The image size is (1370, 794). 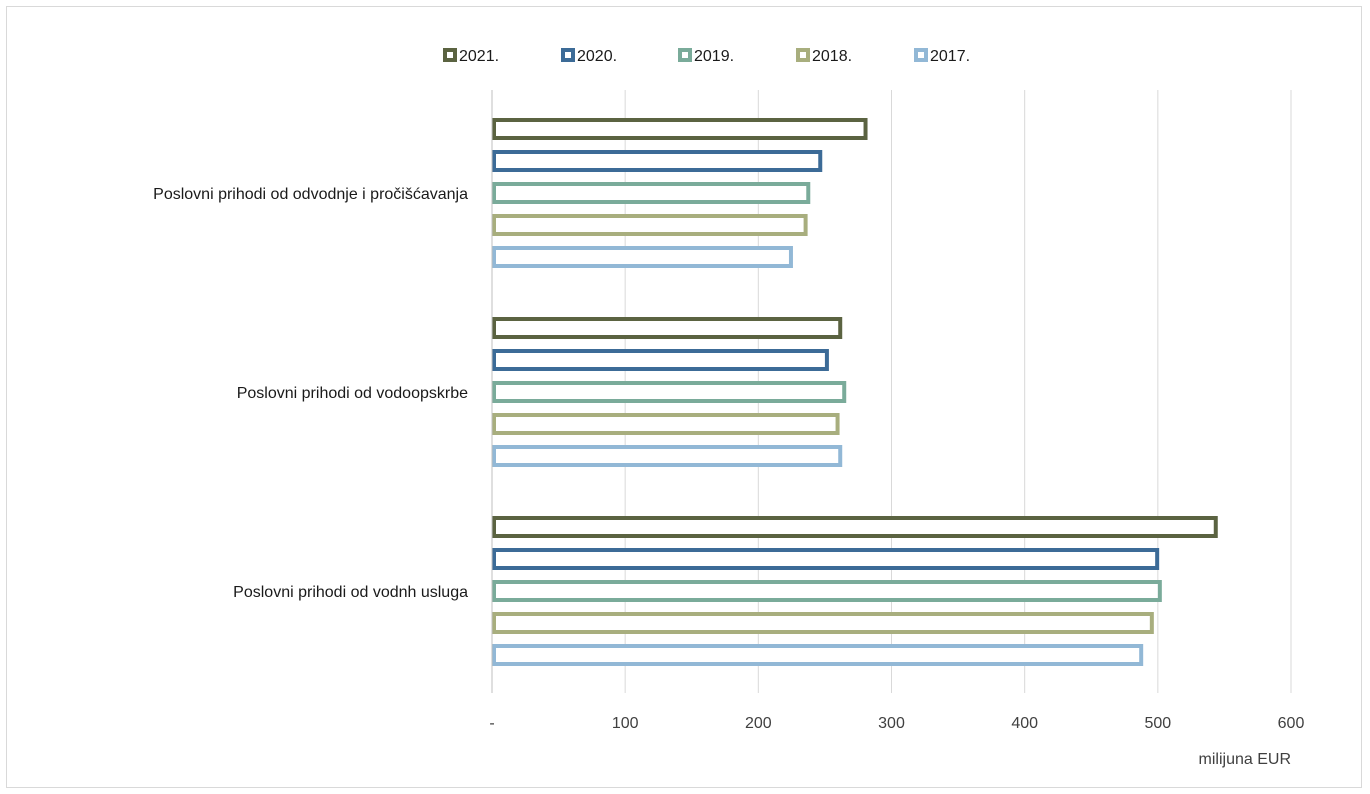 I want to click on category-label: Poslovni prihodi od vodoopskrbe, so click(x=352, y=393).